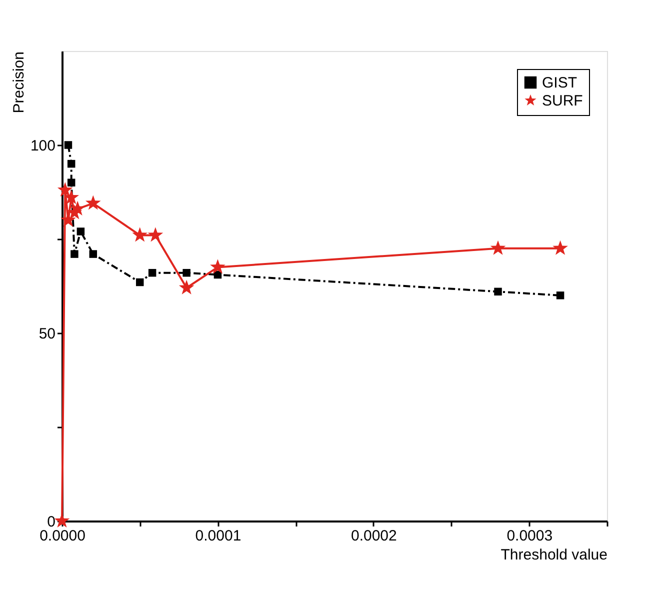  Describe the element at coordinates (47, 334) in the screenshot. I see `y-tick-label: 50` at that location.